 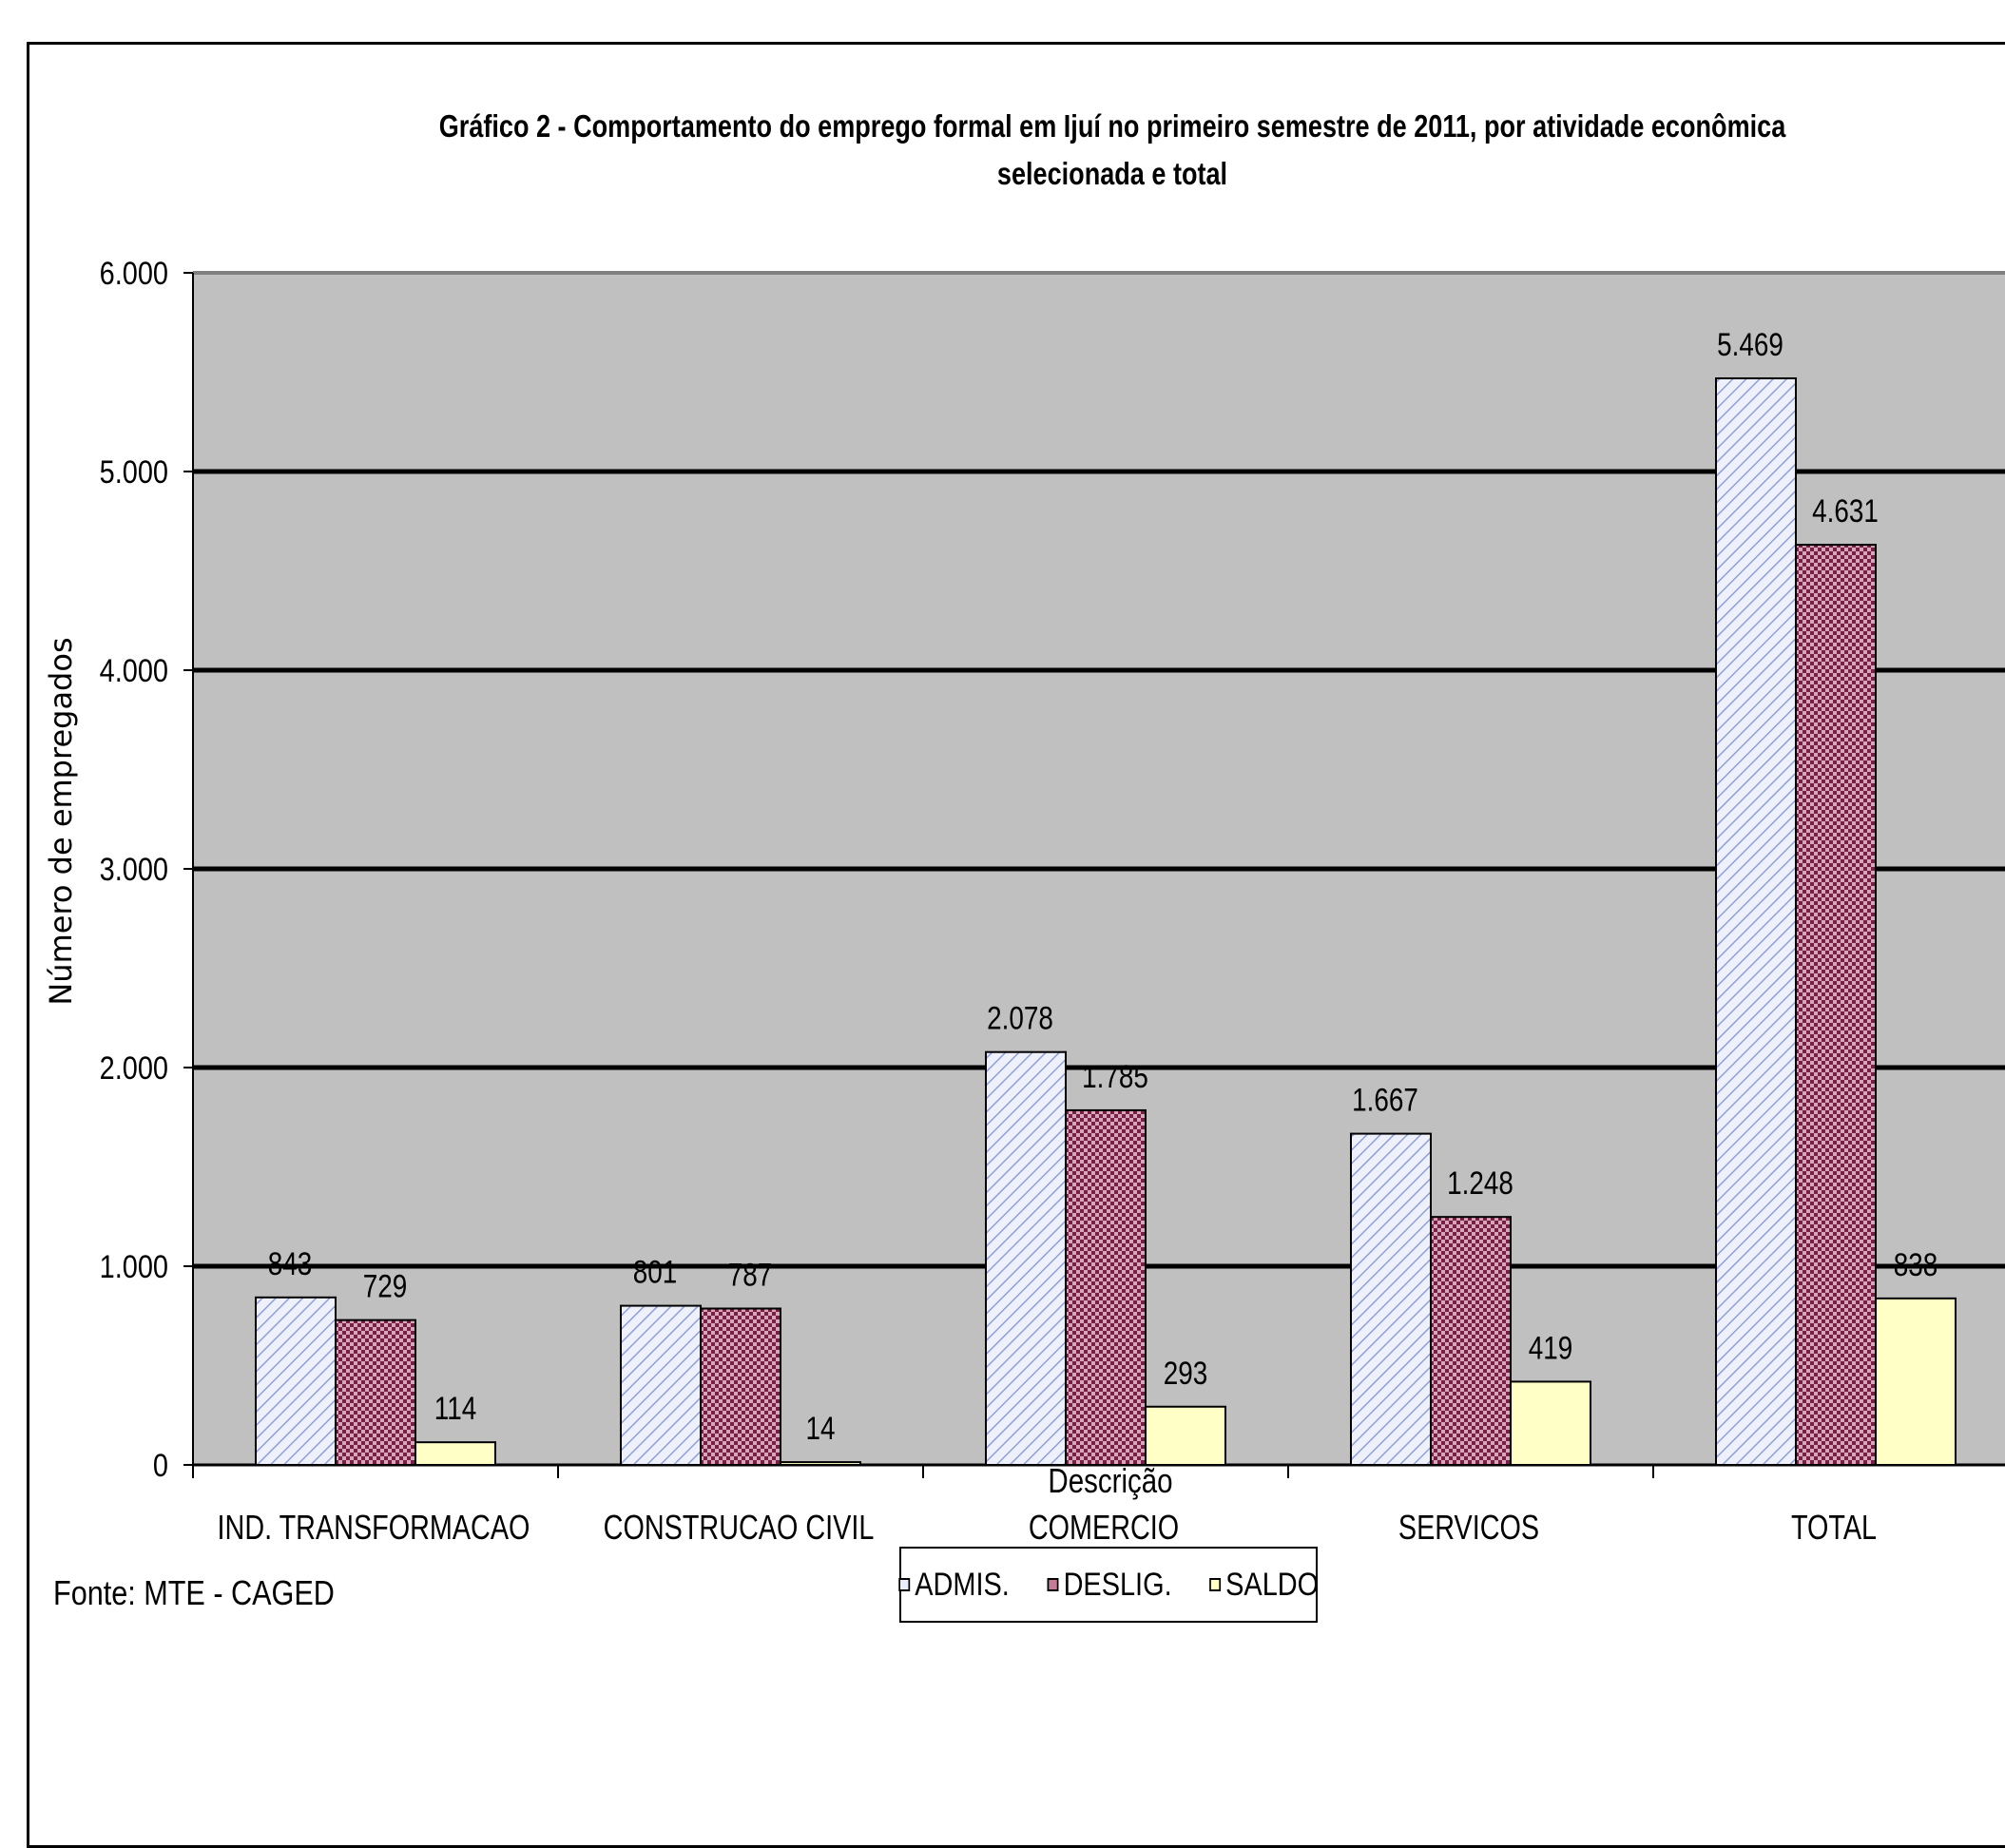 I want to click on data-label: 1.785, so click(x=1115, y=1076).